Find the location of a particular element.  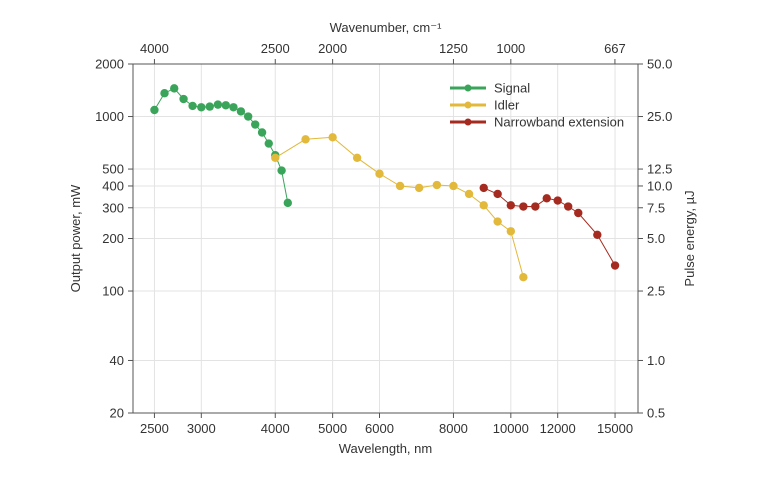

right-tick-label: 10.0 is located at coordinates (659, 185).